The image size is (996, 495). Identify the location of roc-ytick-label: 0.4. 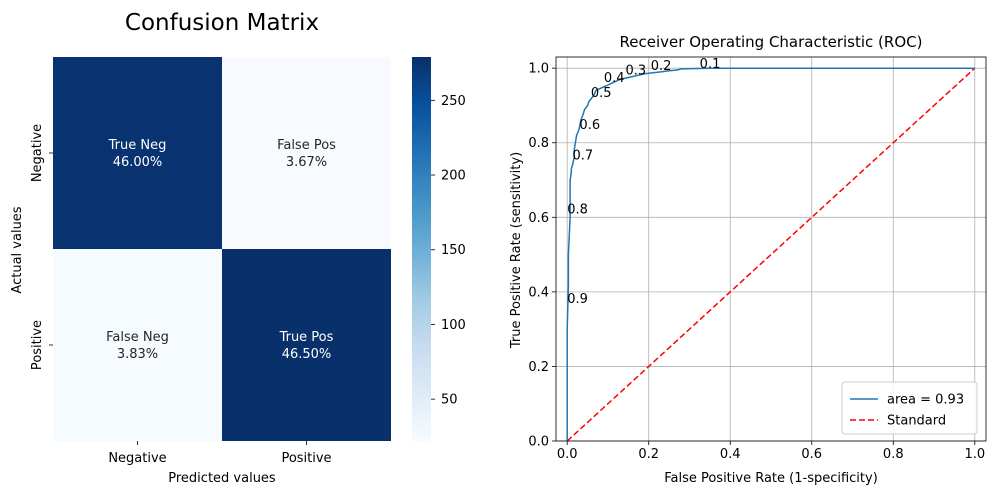
(538, 292).